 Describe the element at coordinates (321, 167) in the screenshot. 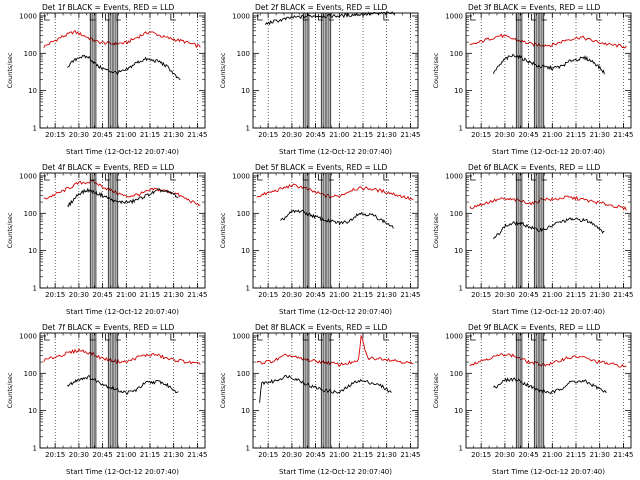

I see `chart-title: Det 5f BLACK = Events, RED = LLD` at that location.